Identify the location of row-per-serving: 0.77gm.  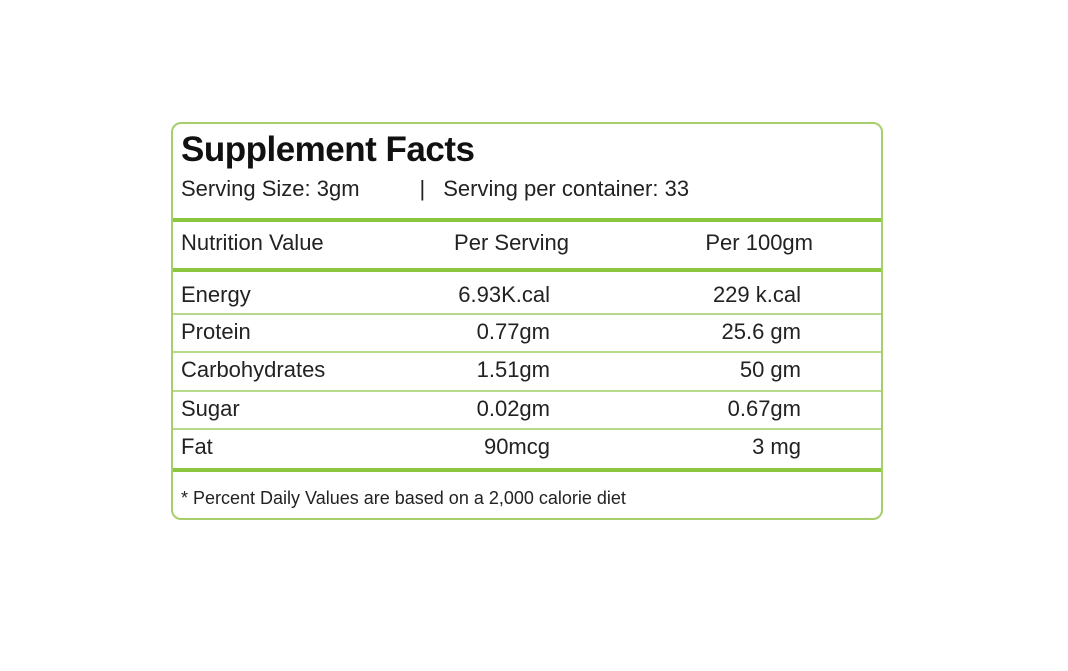
(513, 331).